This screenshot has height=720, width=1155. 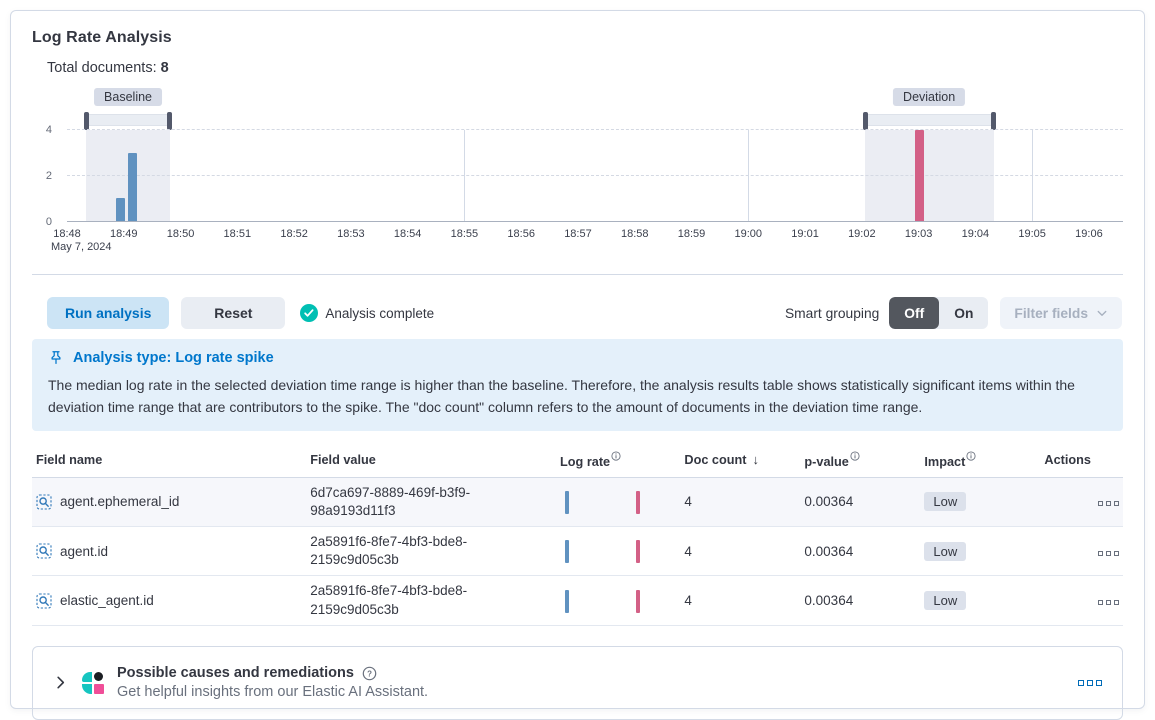 I want to click on column-header-actions: Actions, so click(x=1083, y=460).